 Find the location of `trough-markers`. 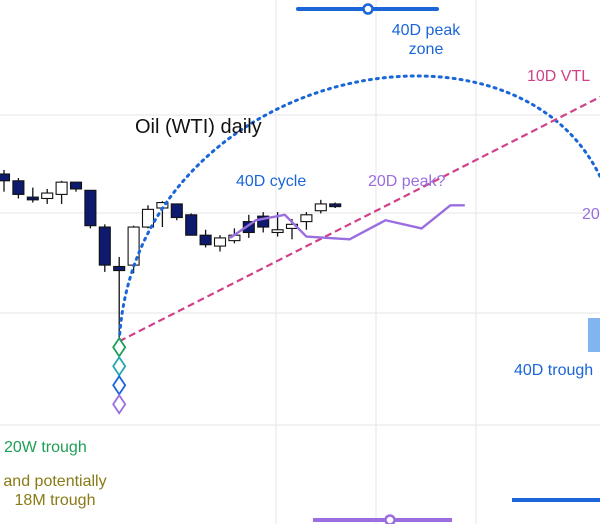

trough-markers is located at coordinates (119, 375).